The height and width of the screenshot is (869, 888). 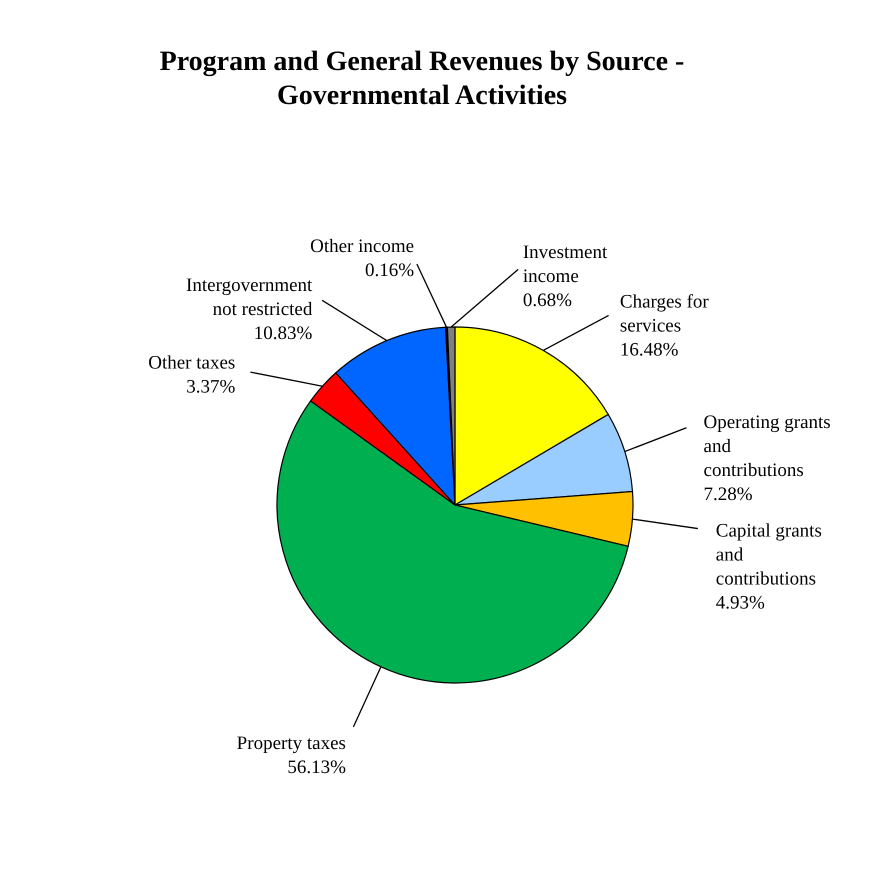 I want to click on slice-label: Operating grants and contributions, so click(x=767, y=447).